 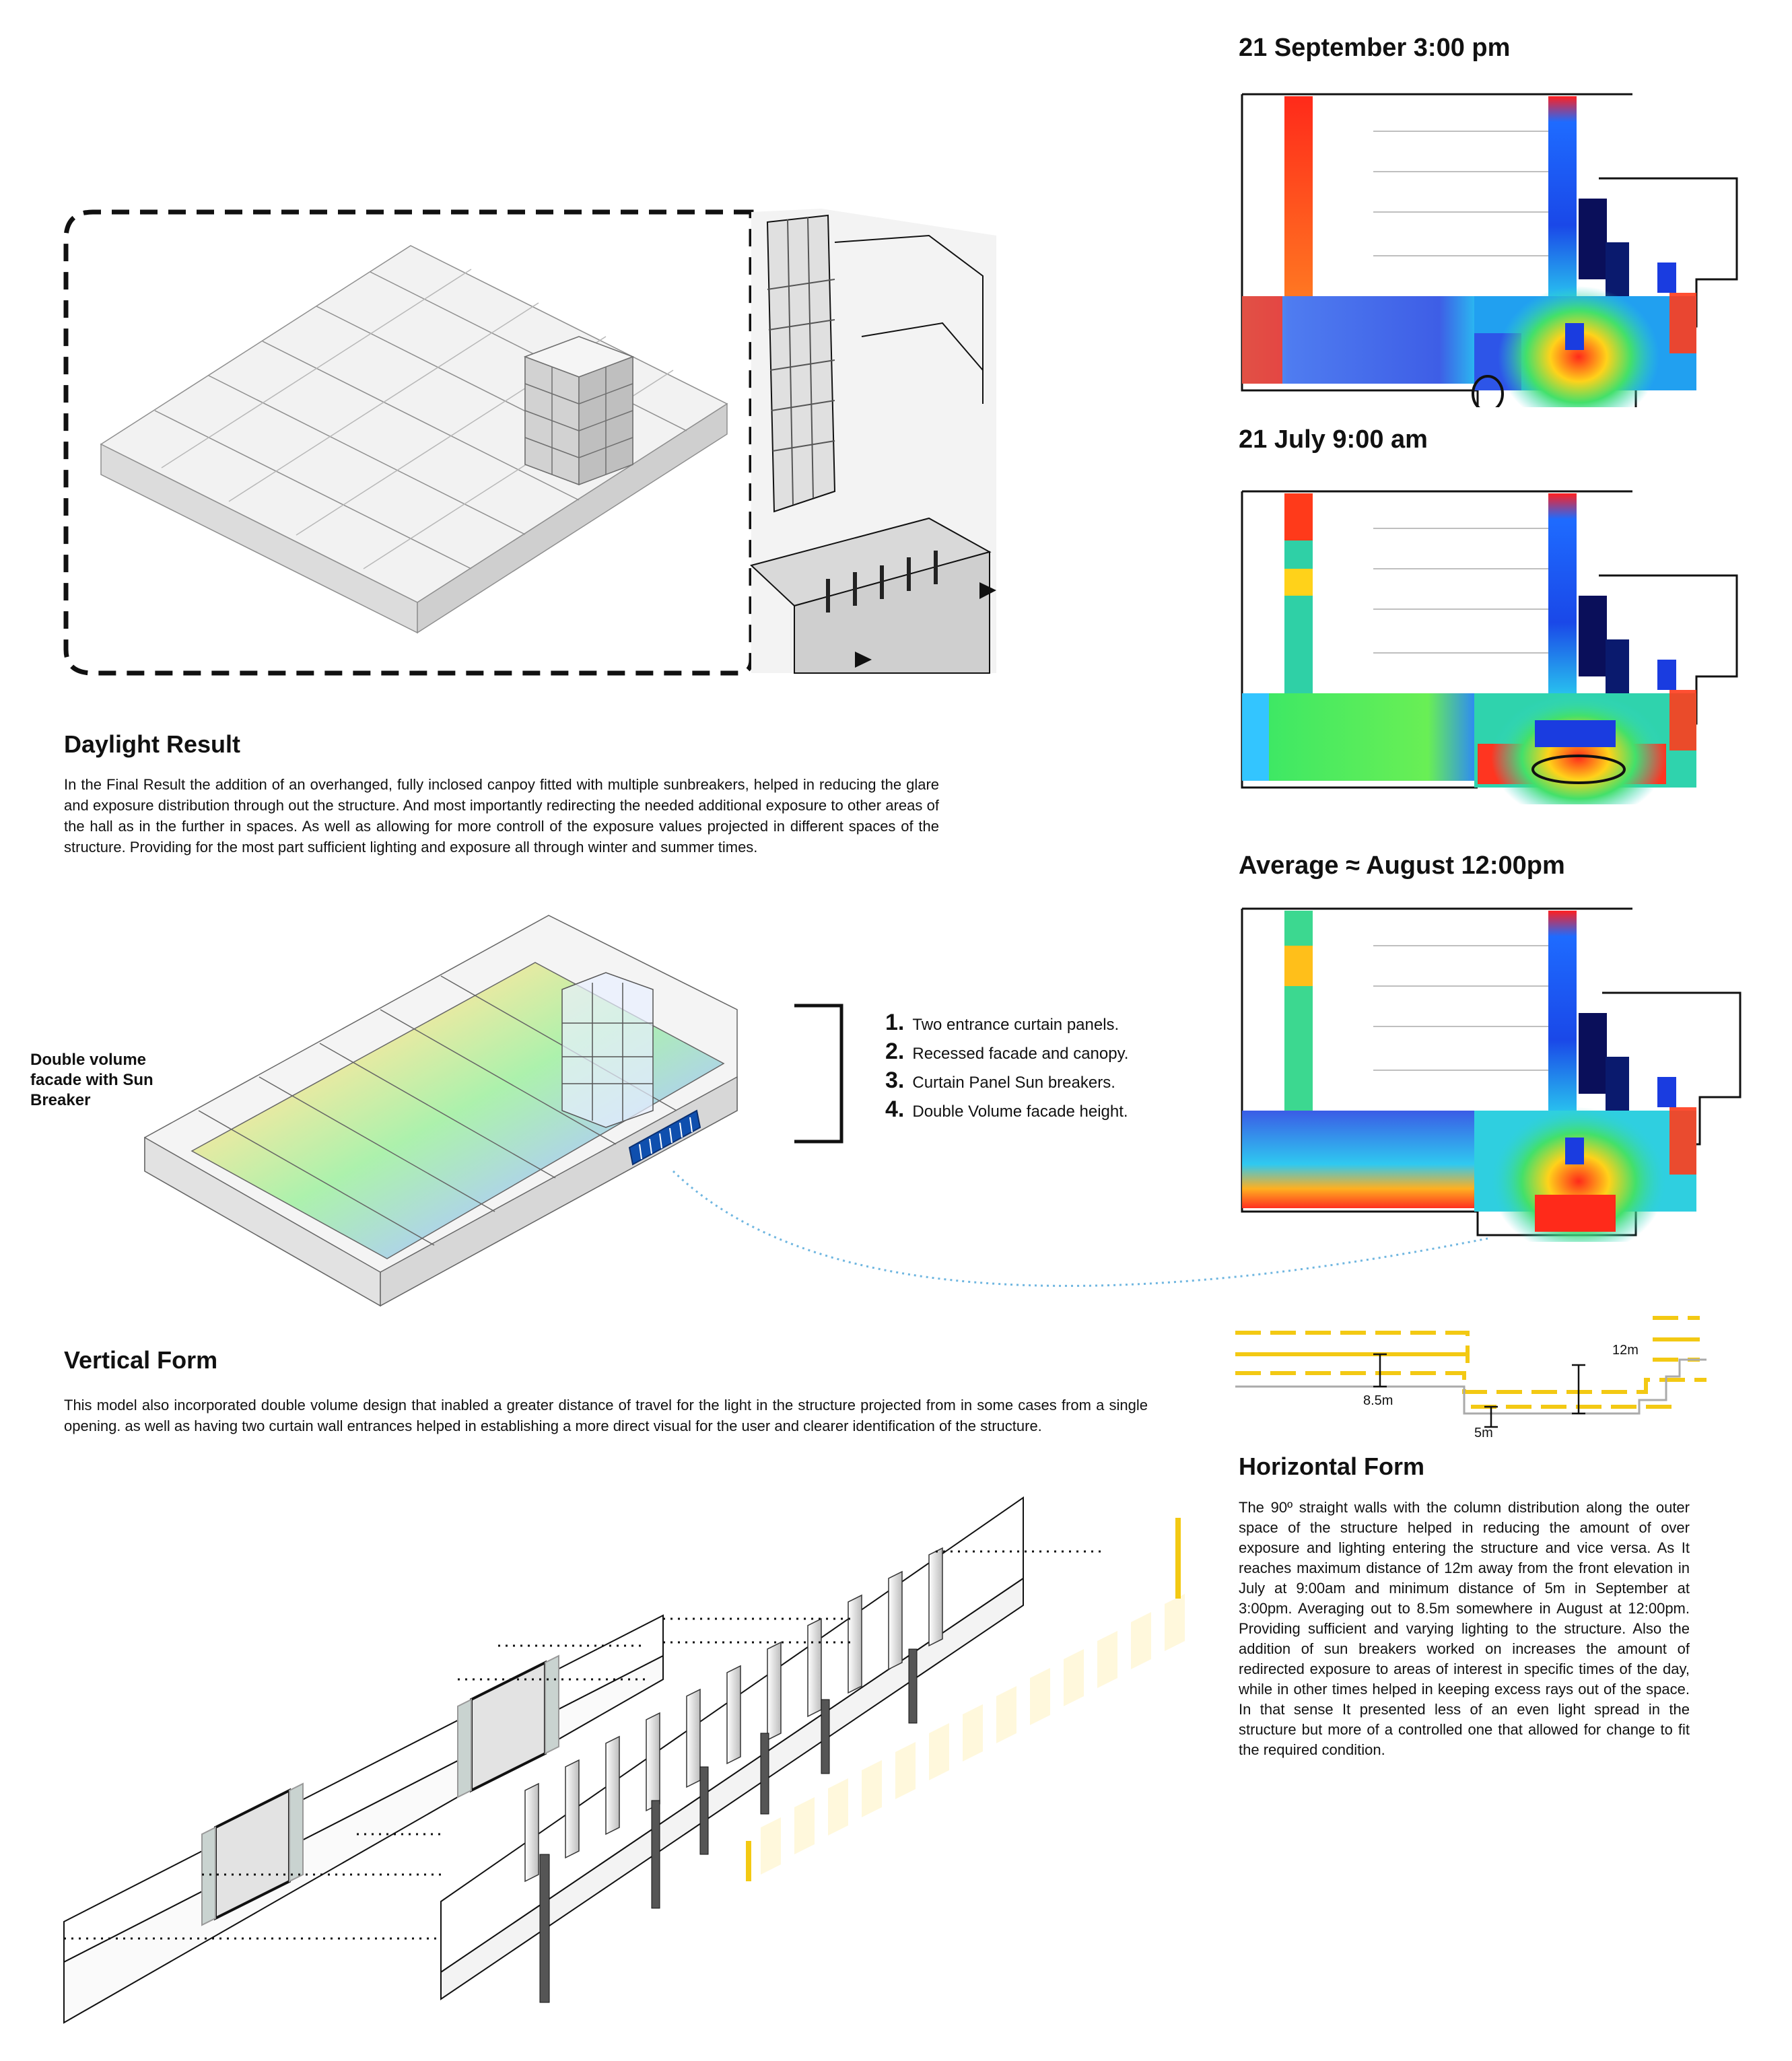 I want to click on list-number: 4., so click(x=895, y=1109).